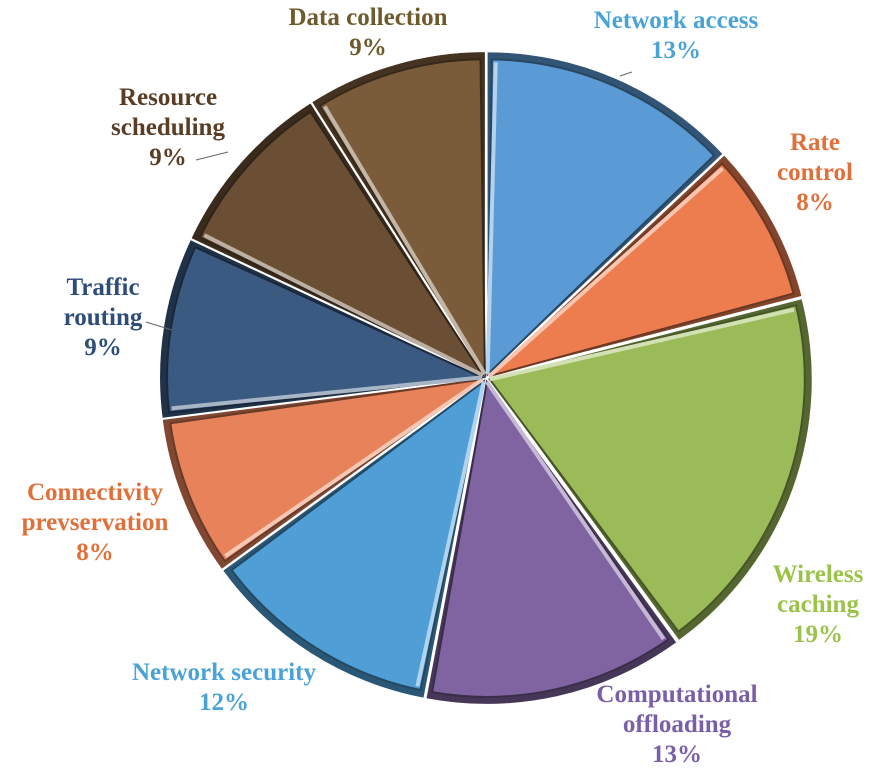  Describe the element at coordinates (102, 287) in the screenshot. I see `slice-name-label: Traffic` at that location.